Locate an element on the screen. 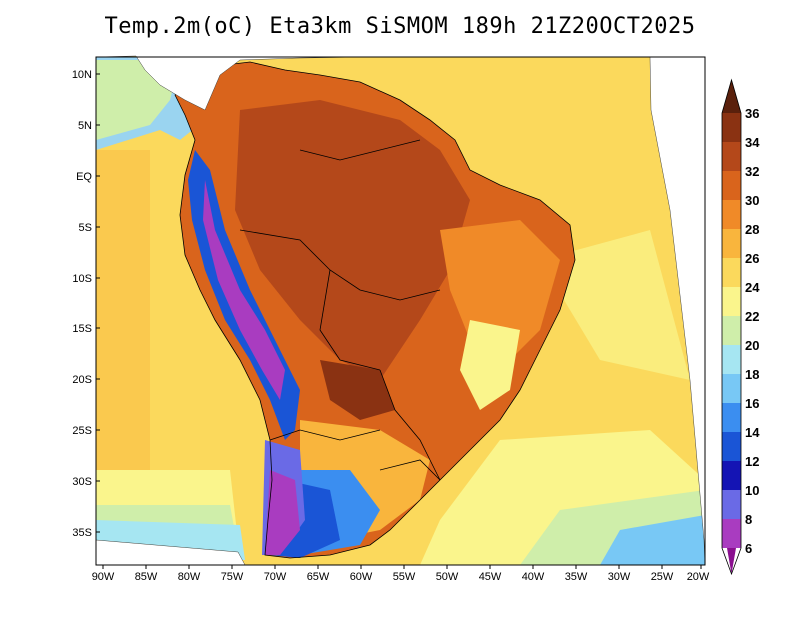  lon-label: 35W is located at coordinates (576, 577).